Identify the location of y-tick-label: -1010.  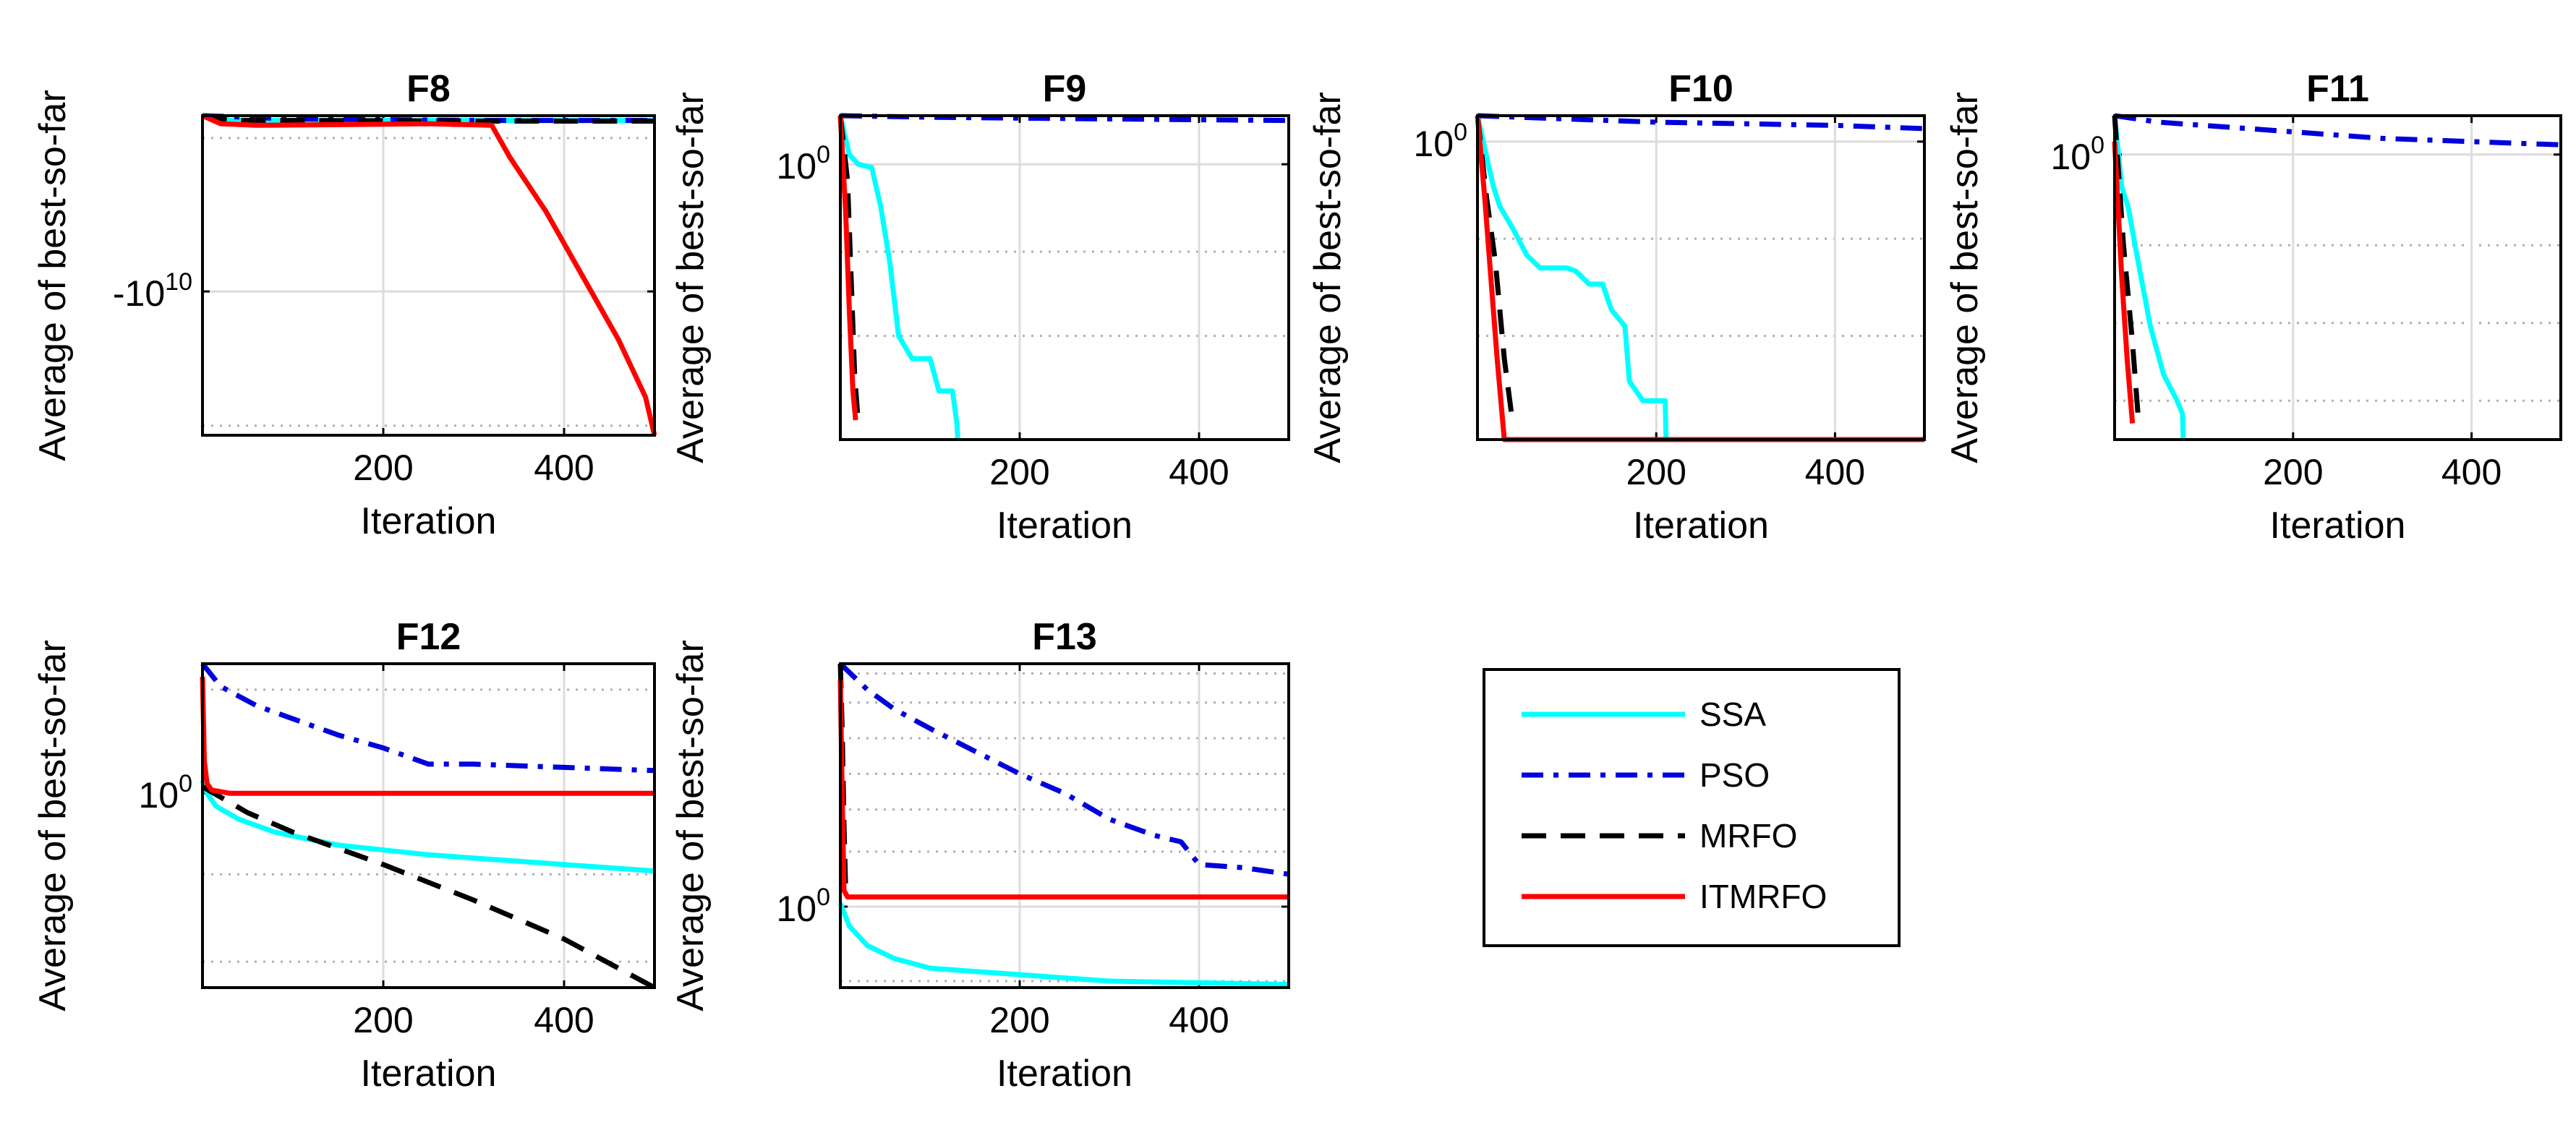
(152, 291).